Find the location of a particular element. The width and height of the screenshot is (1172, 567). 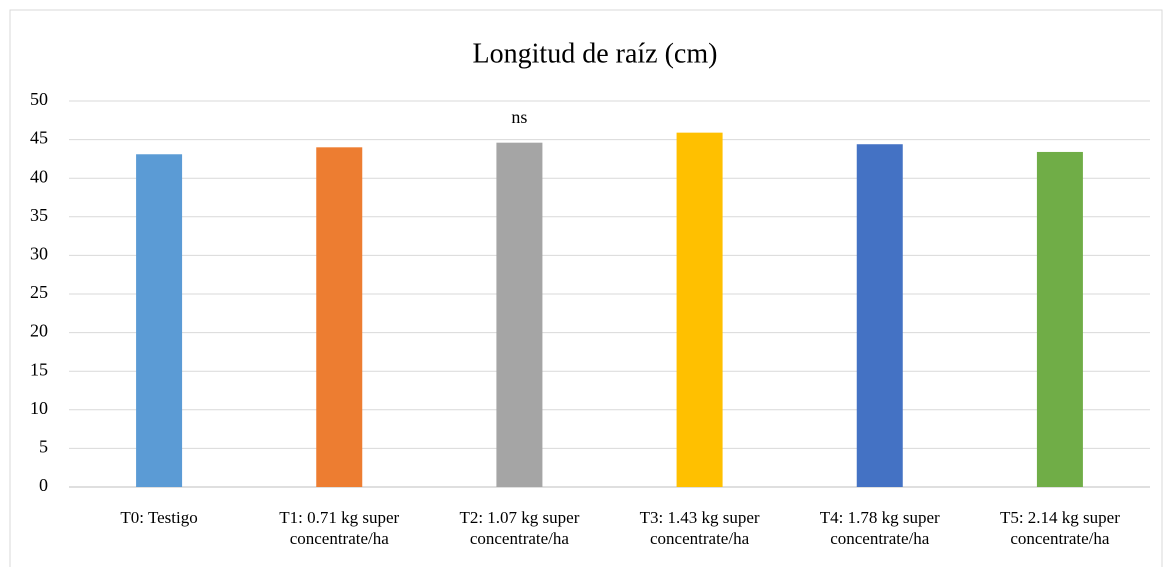

annotation: ns is located at coordinates (519, 117).